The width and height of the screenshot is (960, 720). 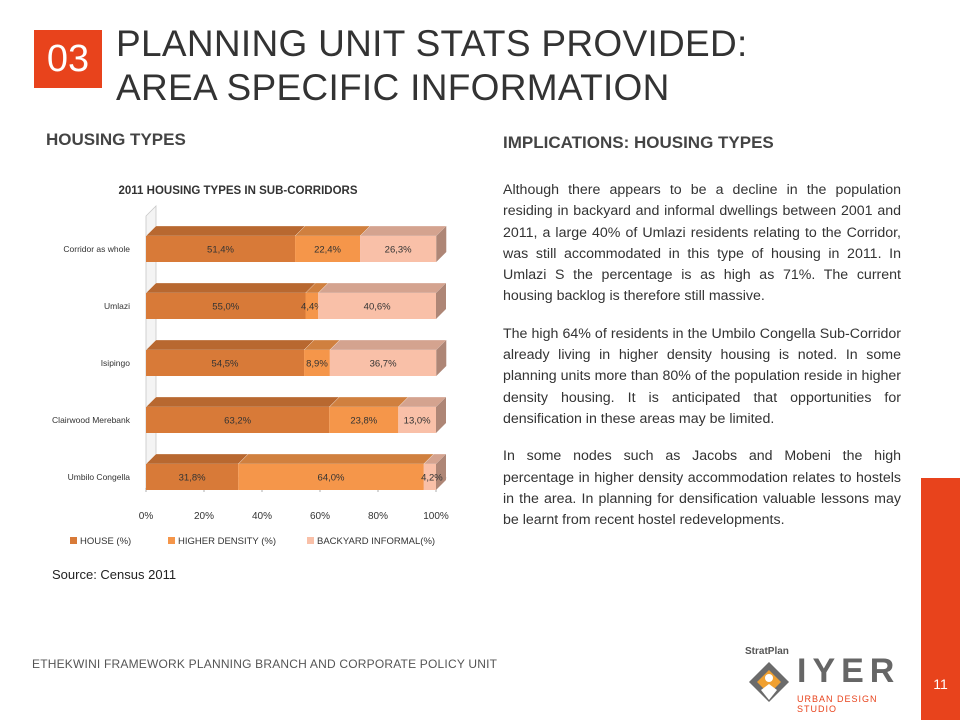 I want to click on x-tick-label: 0%, so click(x=146, y=516).